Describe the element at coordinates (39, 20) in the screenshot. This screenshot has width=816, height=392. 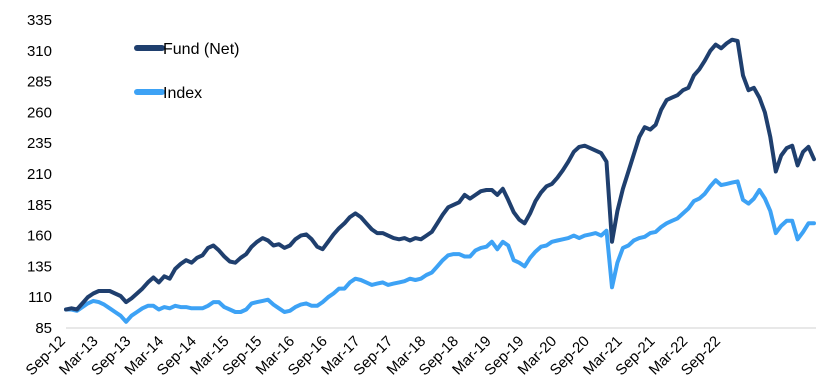
I see `y-tick-label: 335` at that location.